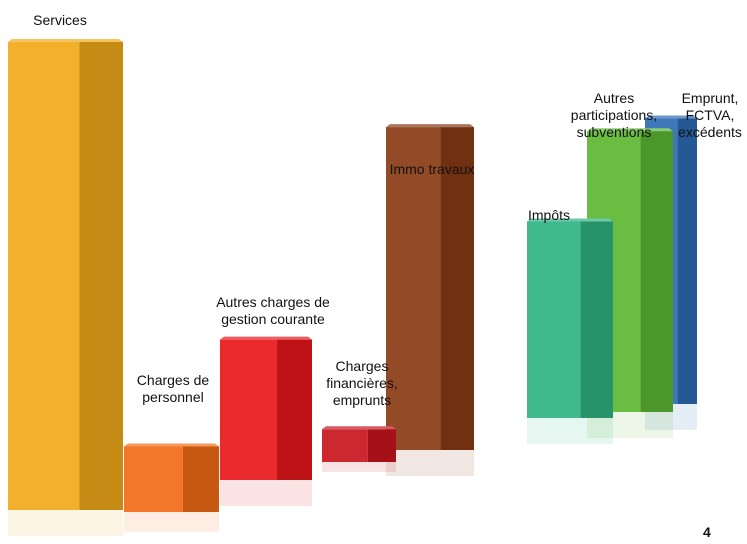 The height and width of the screenshot is (544, 747). I want to click on bar-label-7: Autres participations, subventions, so click(614, 115).